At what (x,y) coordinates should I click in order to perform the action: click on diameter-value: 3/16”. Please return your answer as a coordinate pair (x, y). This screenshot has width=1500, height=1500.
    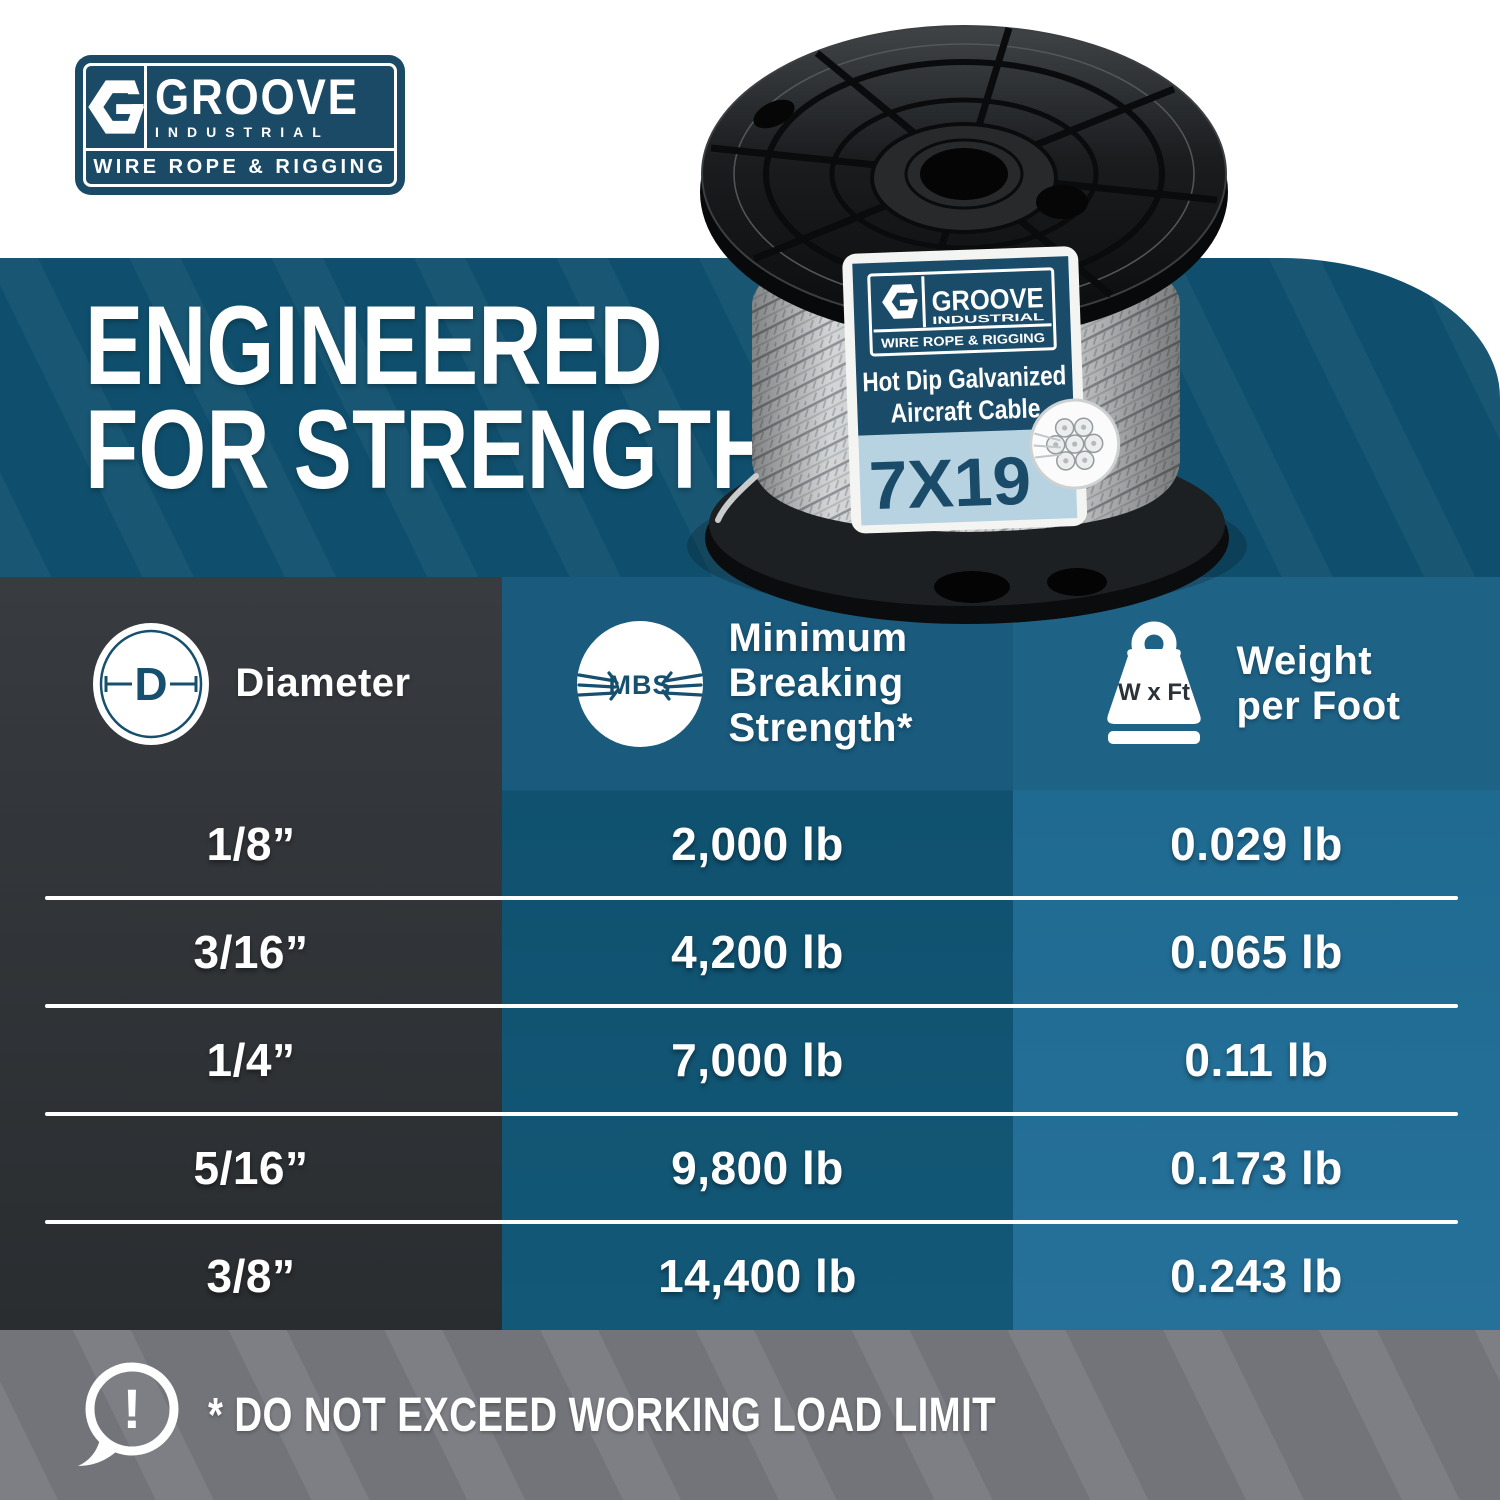
    Looking at the image, I should click on (251, 952).